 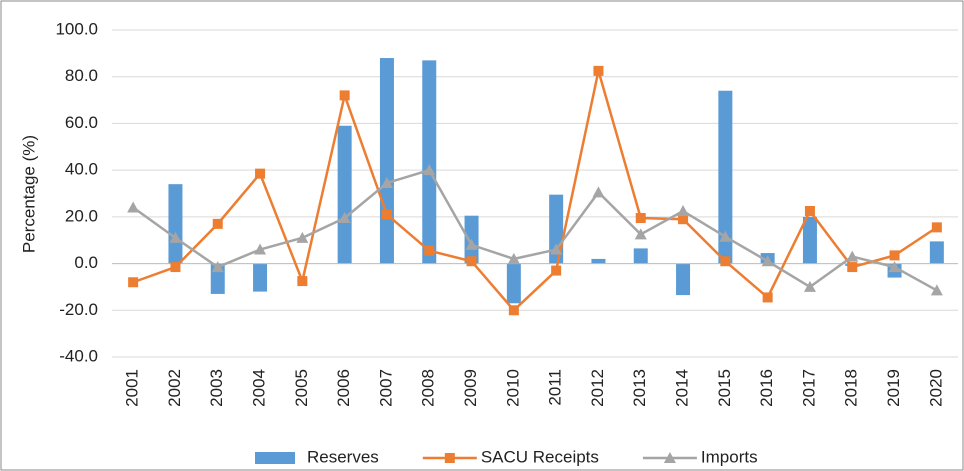 What do you see at coordinates (174, 388) in the screenshot?
I see `x-tick-label: 2002` at bounding box center [174, 388].